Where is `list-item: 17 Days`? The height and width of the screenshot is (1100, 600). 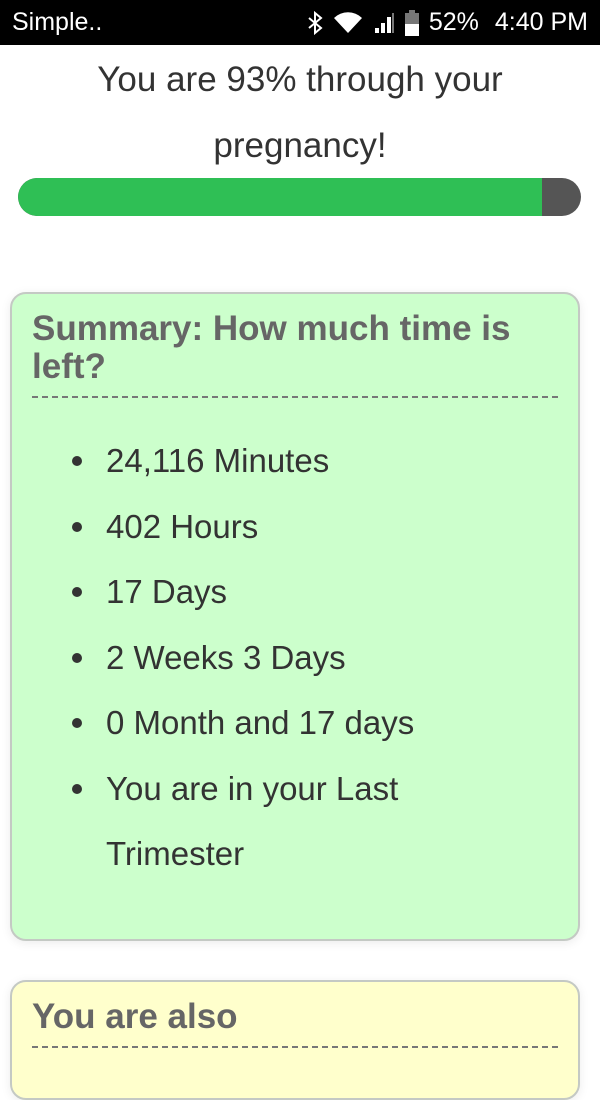 list-item: 17 Days is located at coordinates (295, 592).